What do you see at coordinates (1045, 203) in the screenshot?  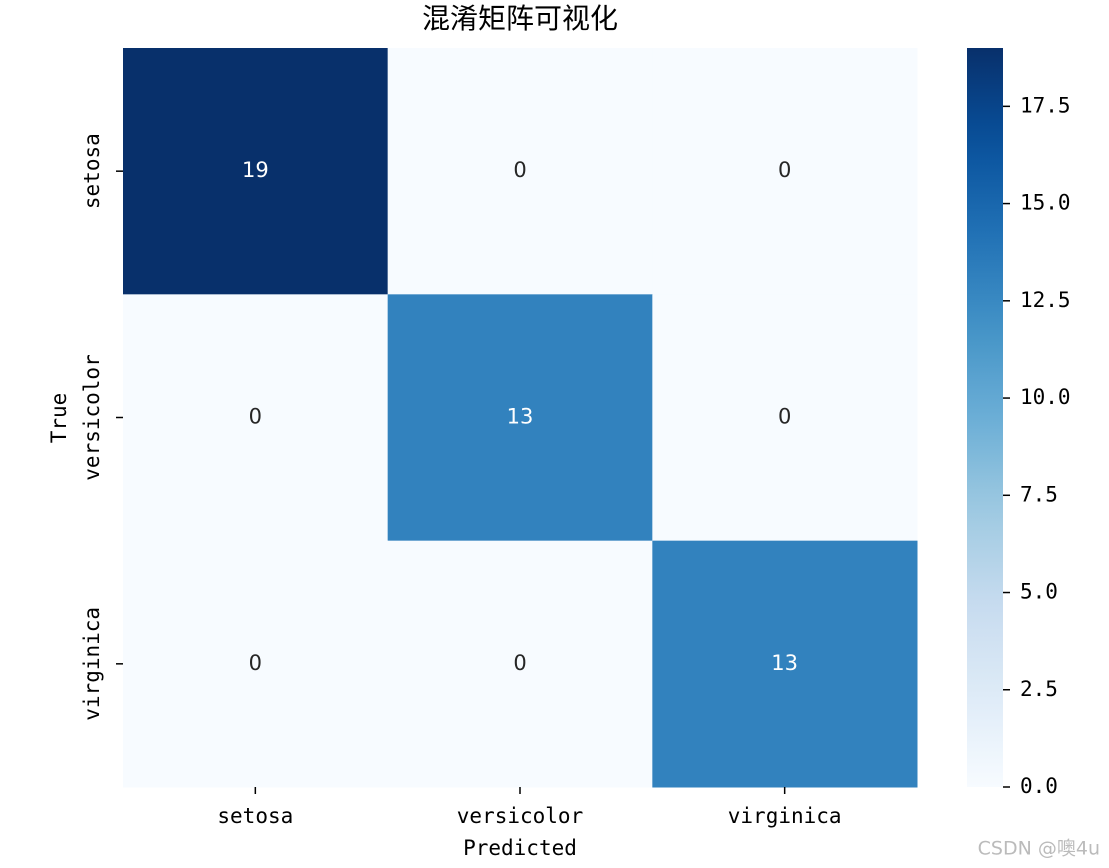 I see `colorbar-tick-label: 15.0` at bounding box center [1045, 203].